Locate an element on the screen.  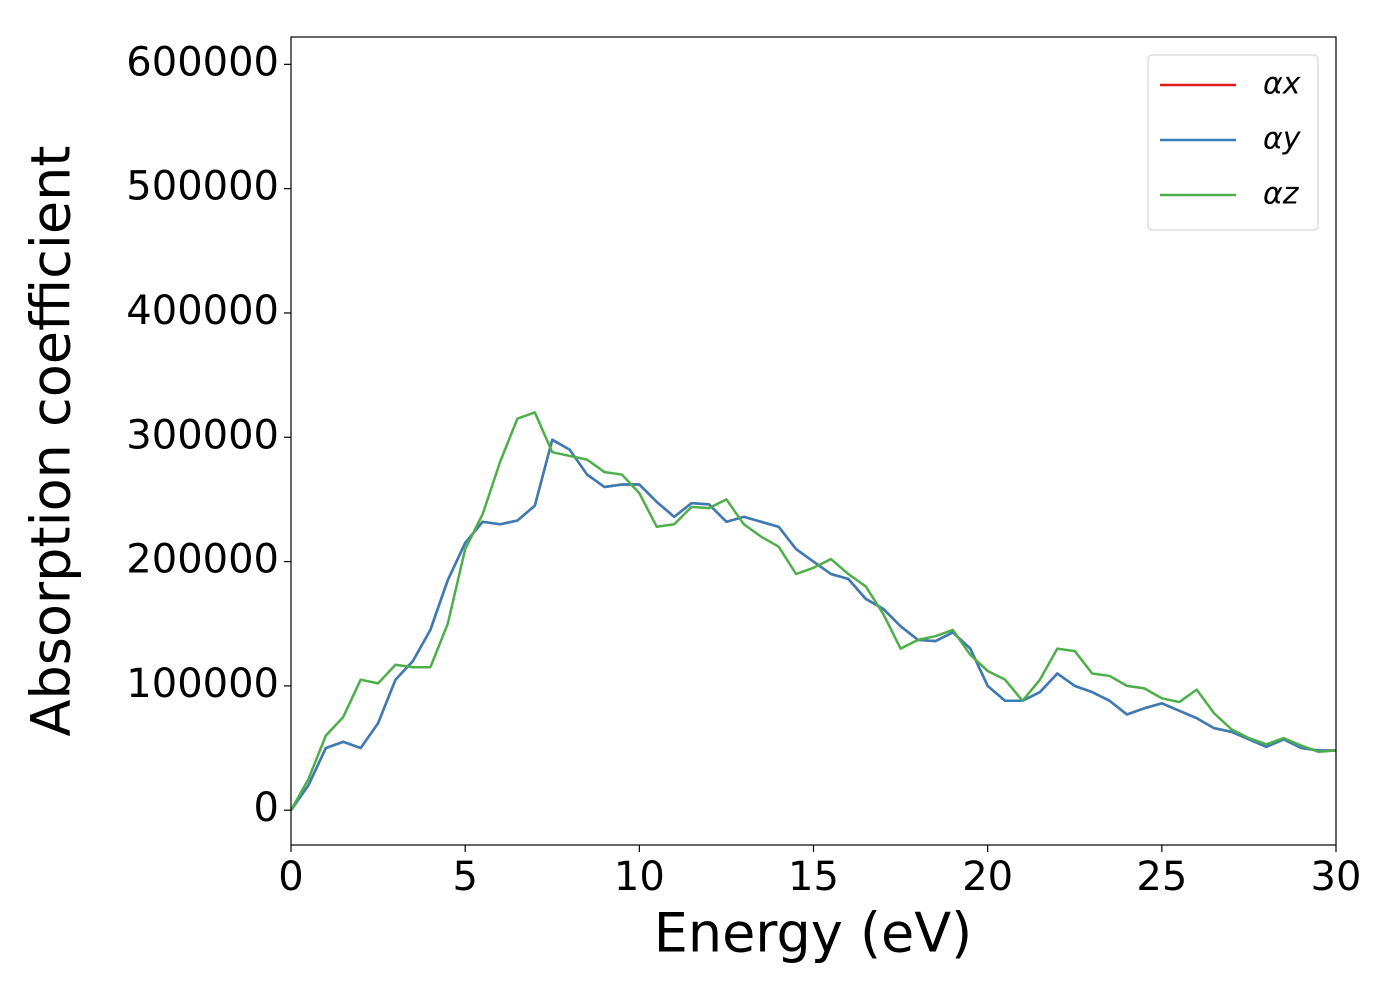
x-tick-label: 5 is located at coordinates (464, 877).